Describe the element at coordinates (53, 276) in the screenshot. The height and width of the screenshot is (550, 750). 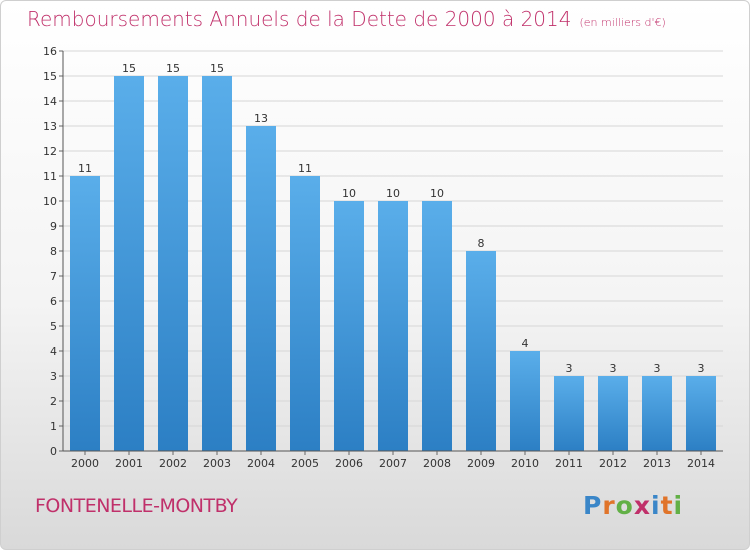
I see `y-tick-label: 7` at that location.